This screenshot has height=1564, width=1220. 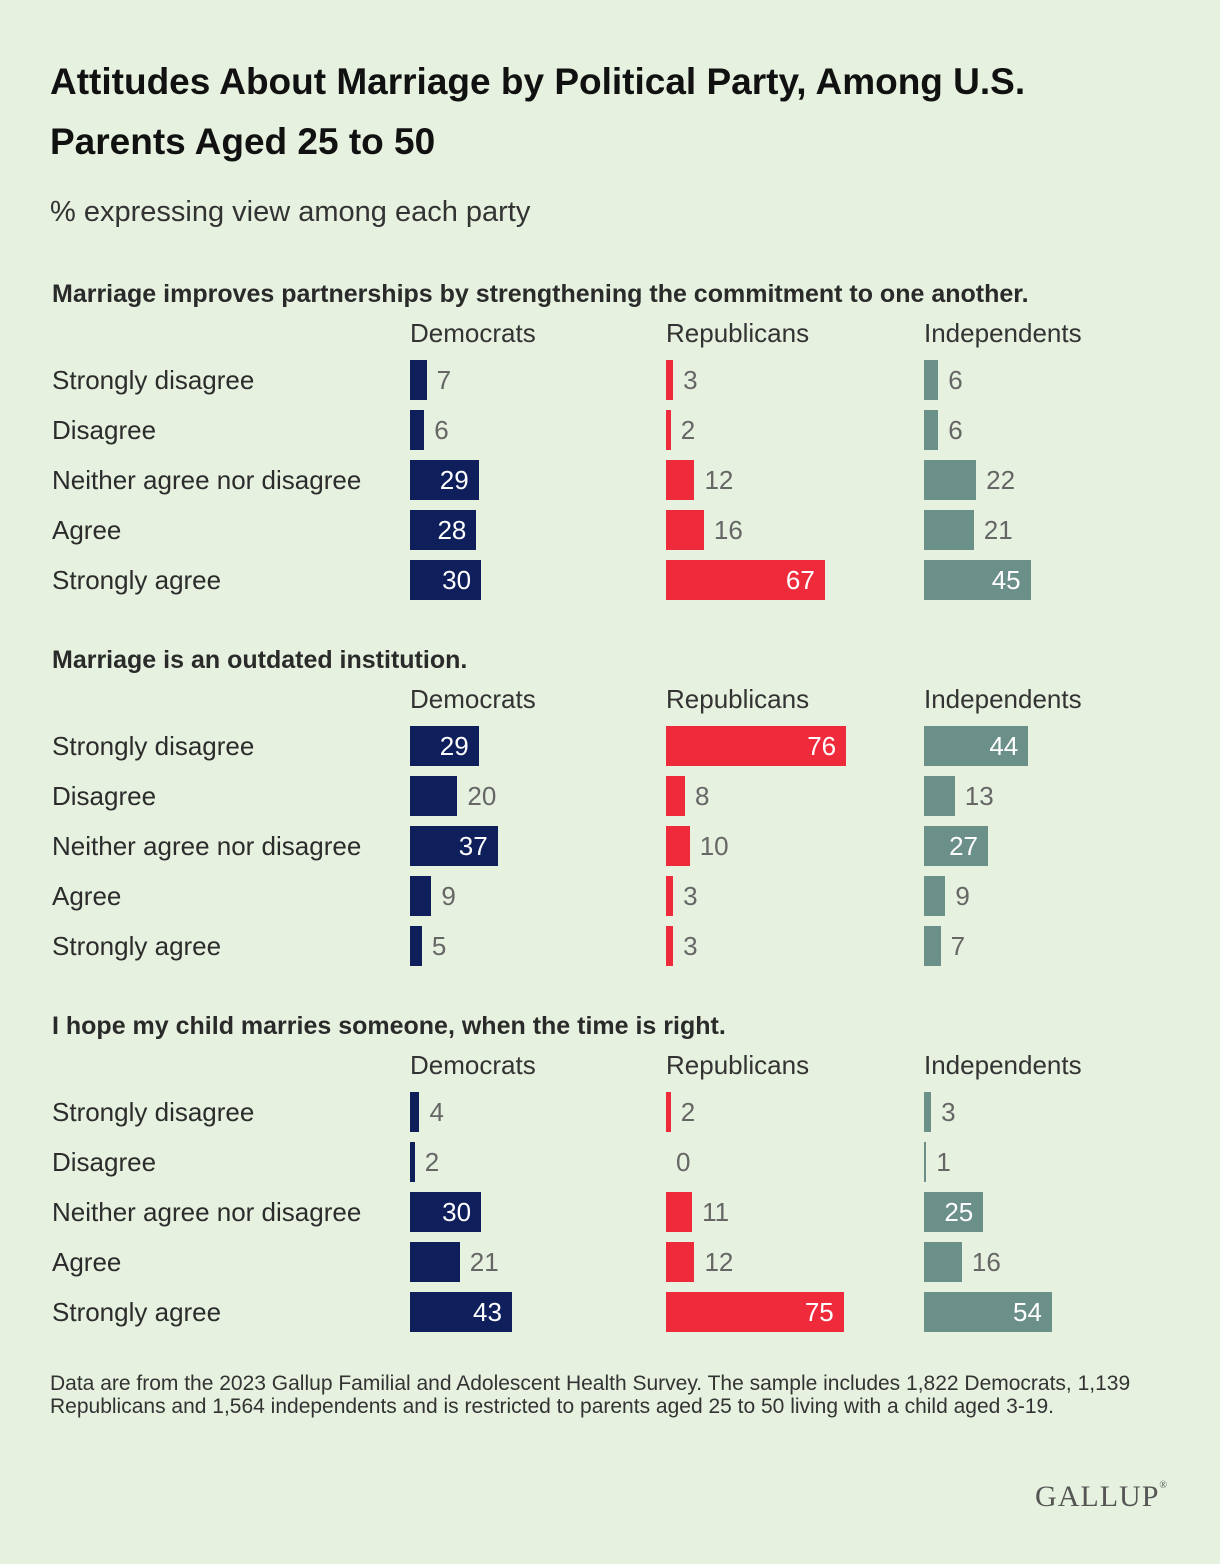 What do you see at coordinates (943, 1162) in the screenshot?
I see `data-label-independents: 1` at bounding box center [943, 1162].